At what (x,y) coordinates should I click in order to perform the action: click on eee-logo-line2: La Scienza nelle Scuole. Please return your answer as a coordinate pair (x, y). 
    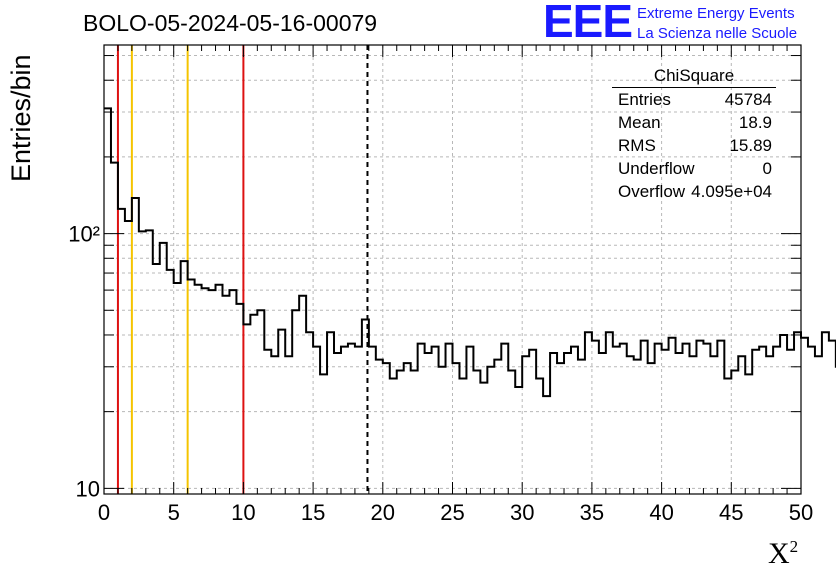
    Looking at the image, I should click on (717, 33).